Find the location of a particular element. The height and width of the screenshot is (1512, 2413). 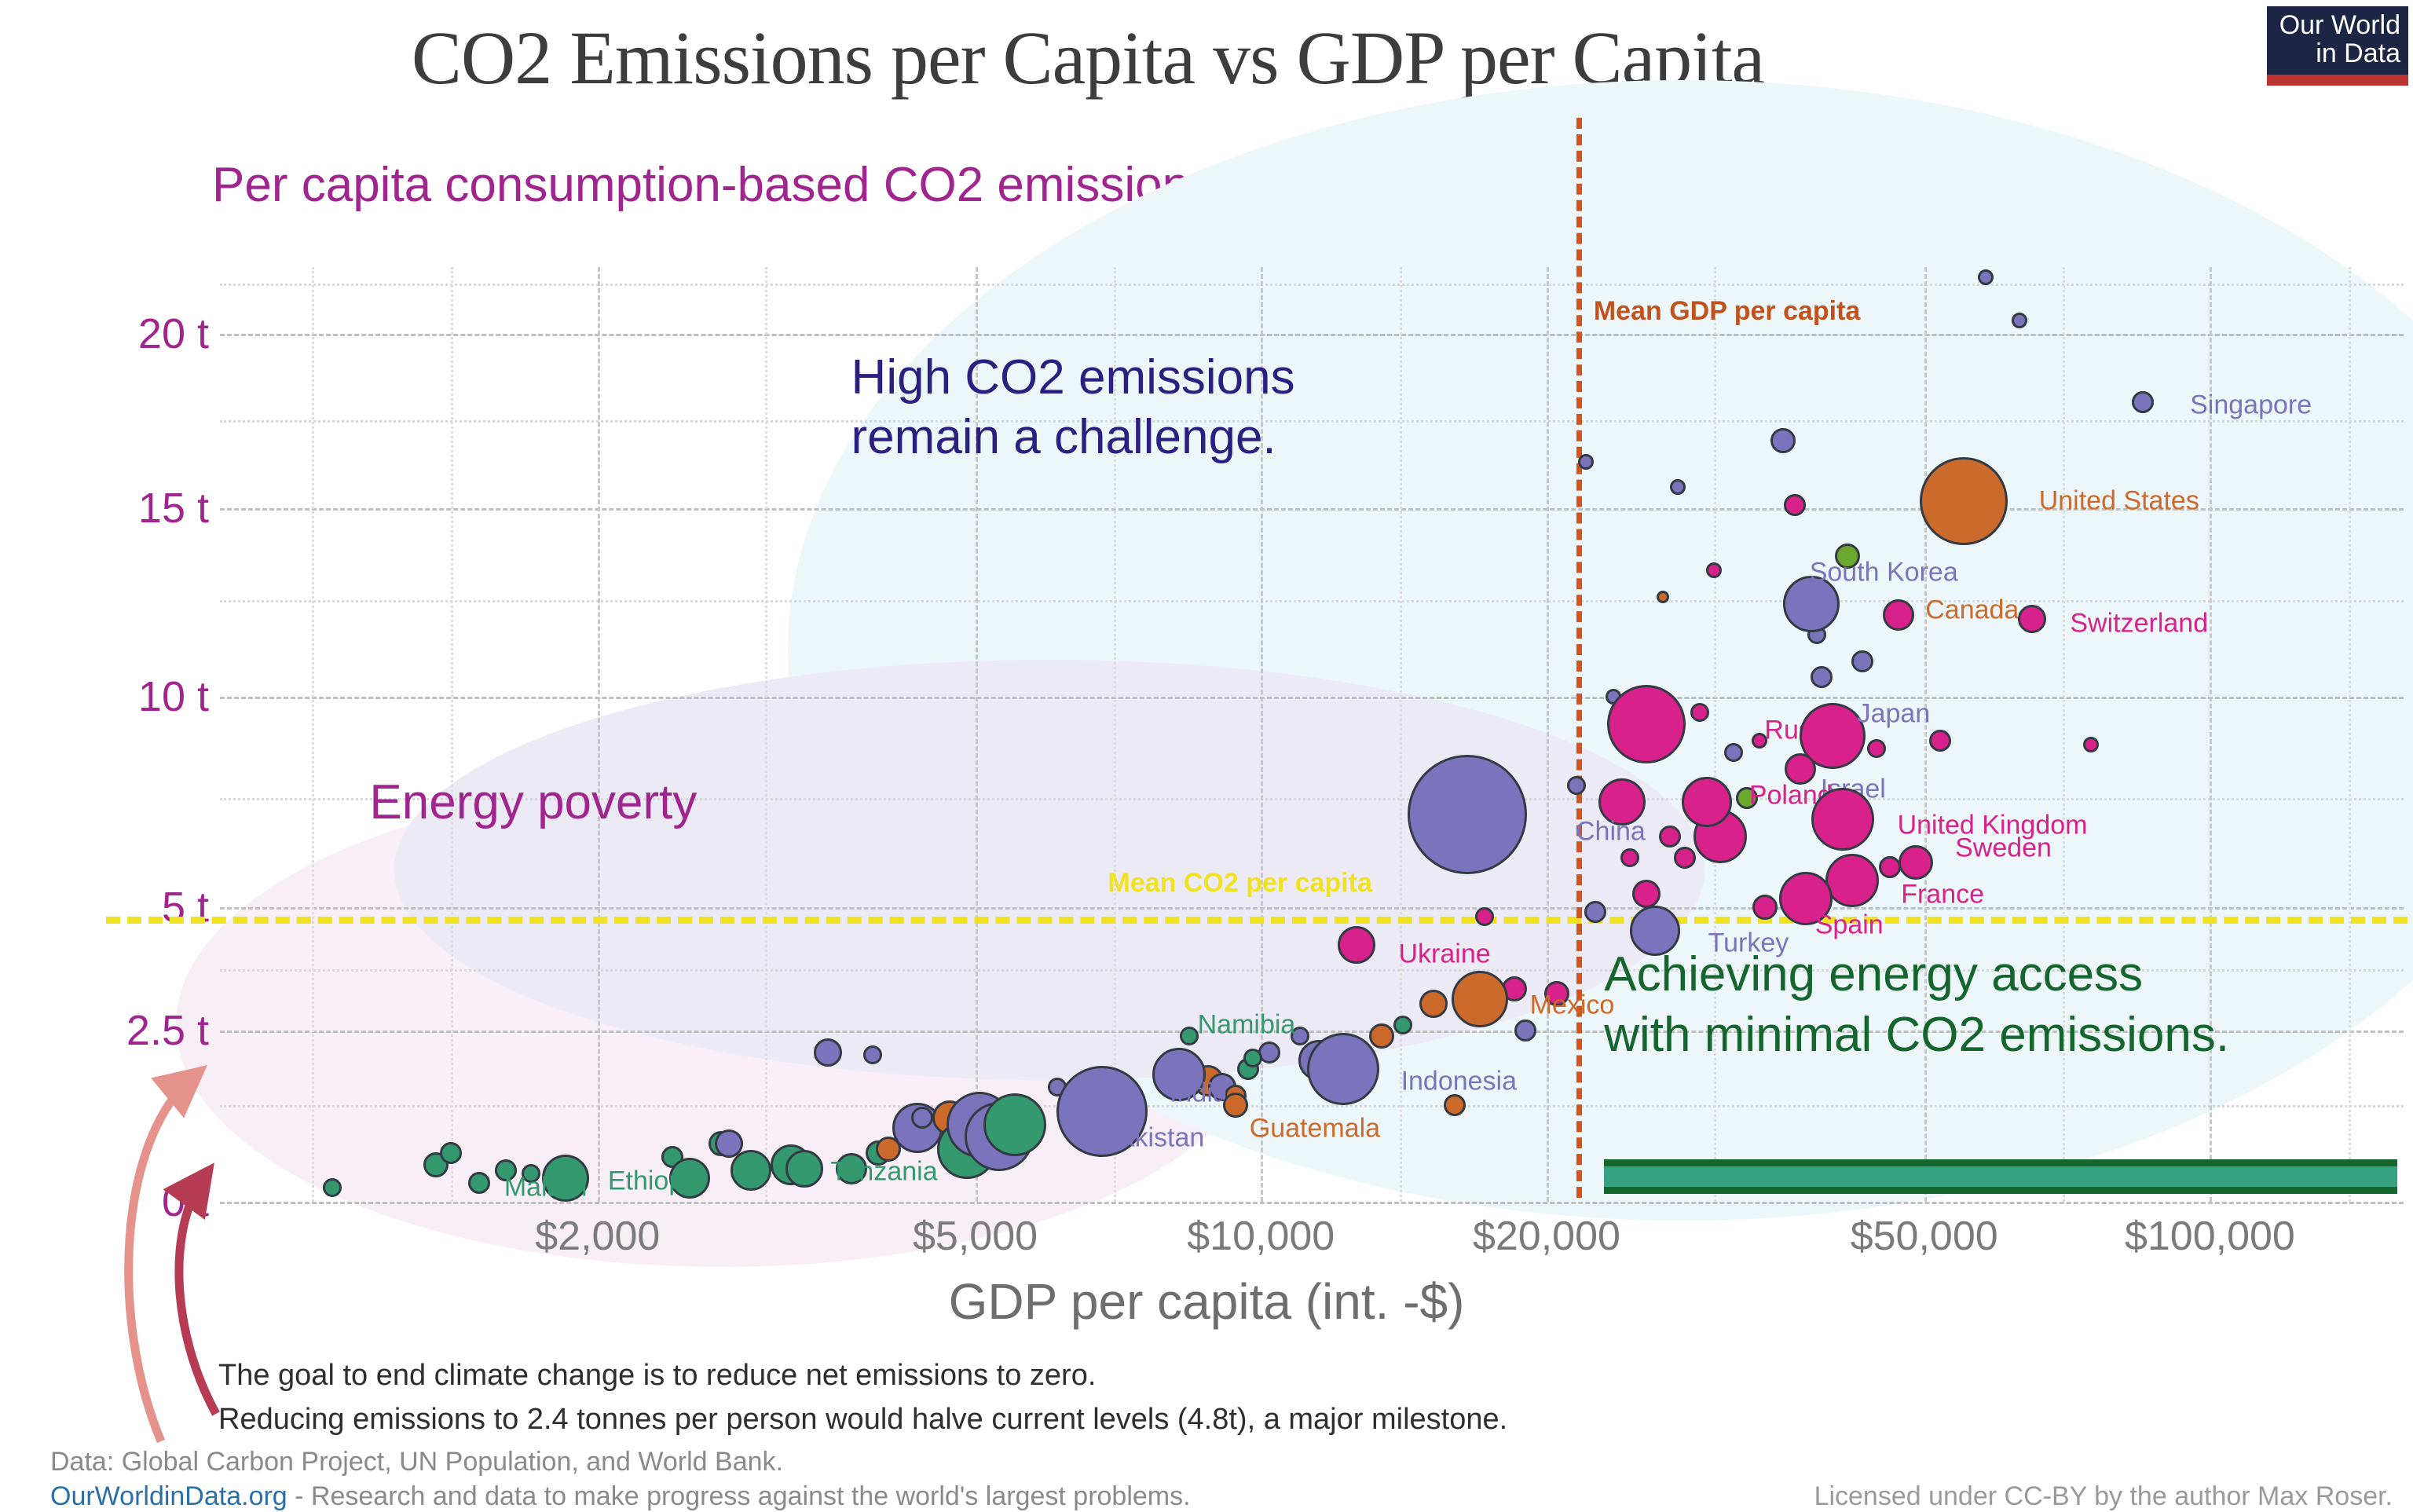

data-point-label-tanzania: Tanzania is located at coordinates (884, 1171).